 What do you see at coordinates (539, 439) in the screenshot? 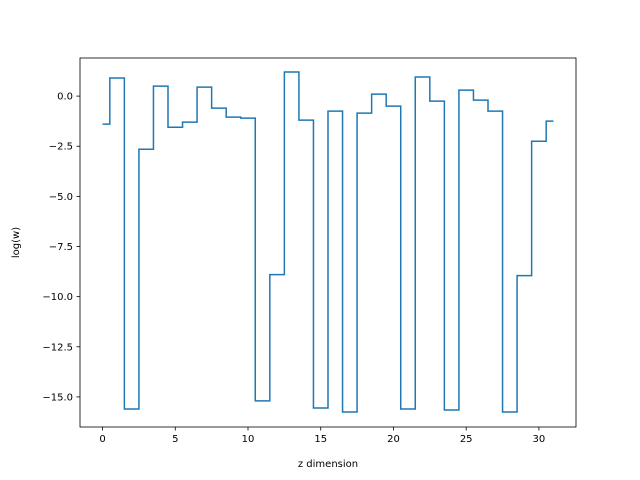
I see `x-tick-label: 30` at bounding box center [539, 439].